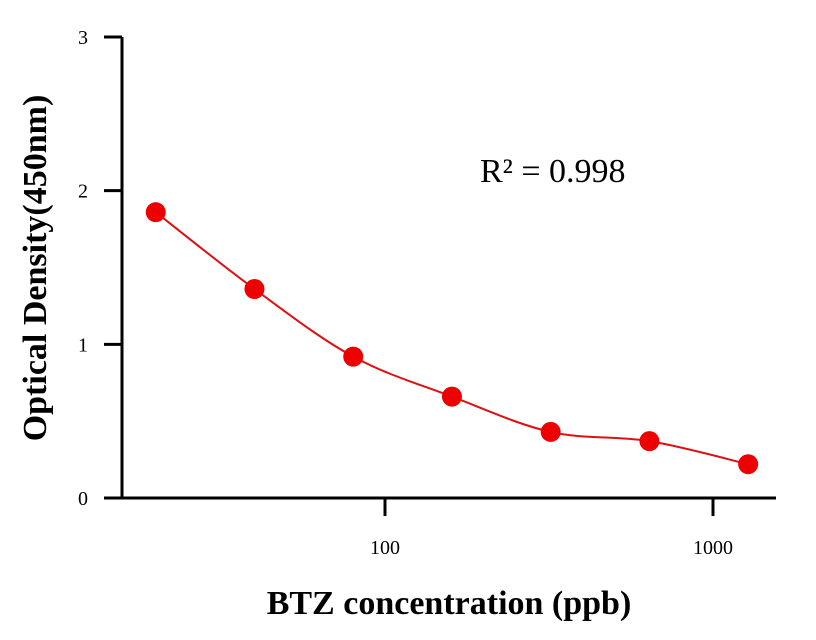 This screenshot has width=816, height=640. I want to click on y-tick-label: 0, so click(83, 499).